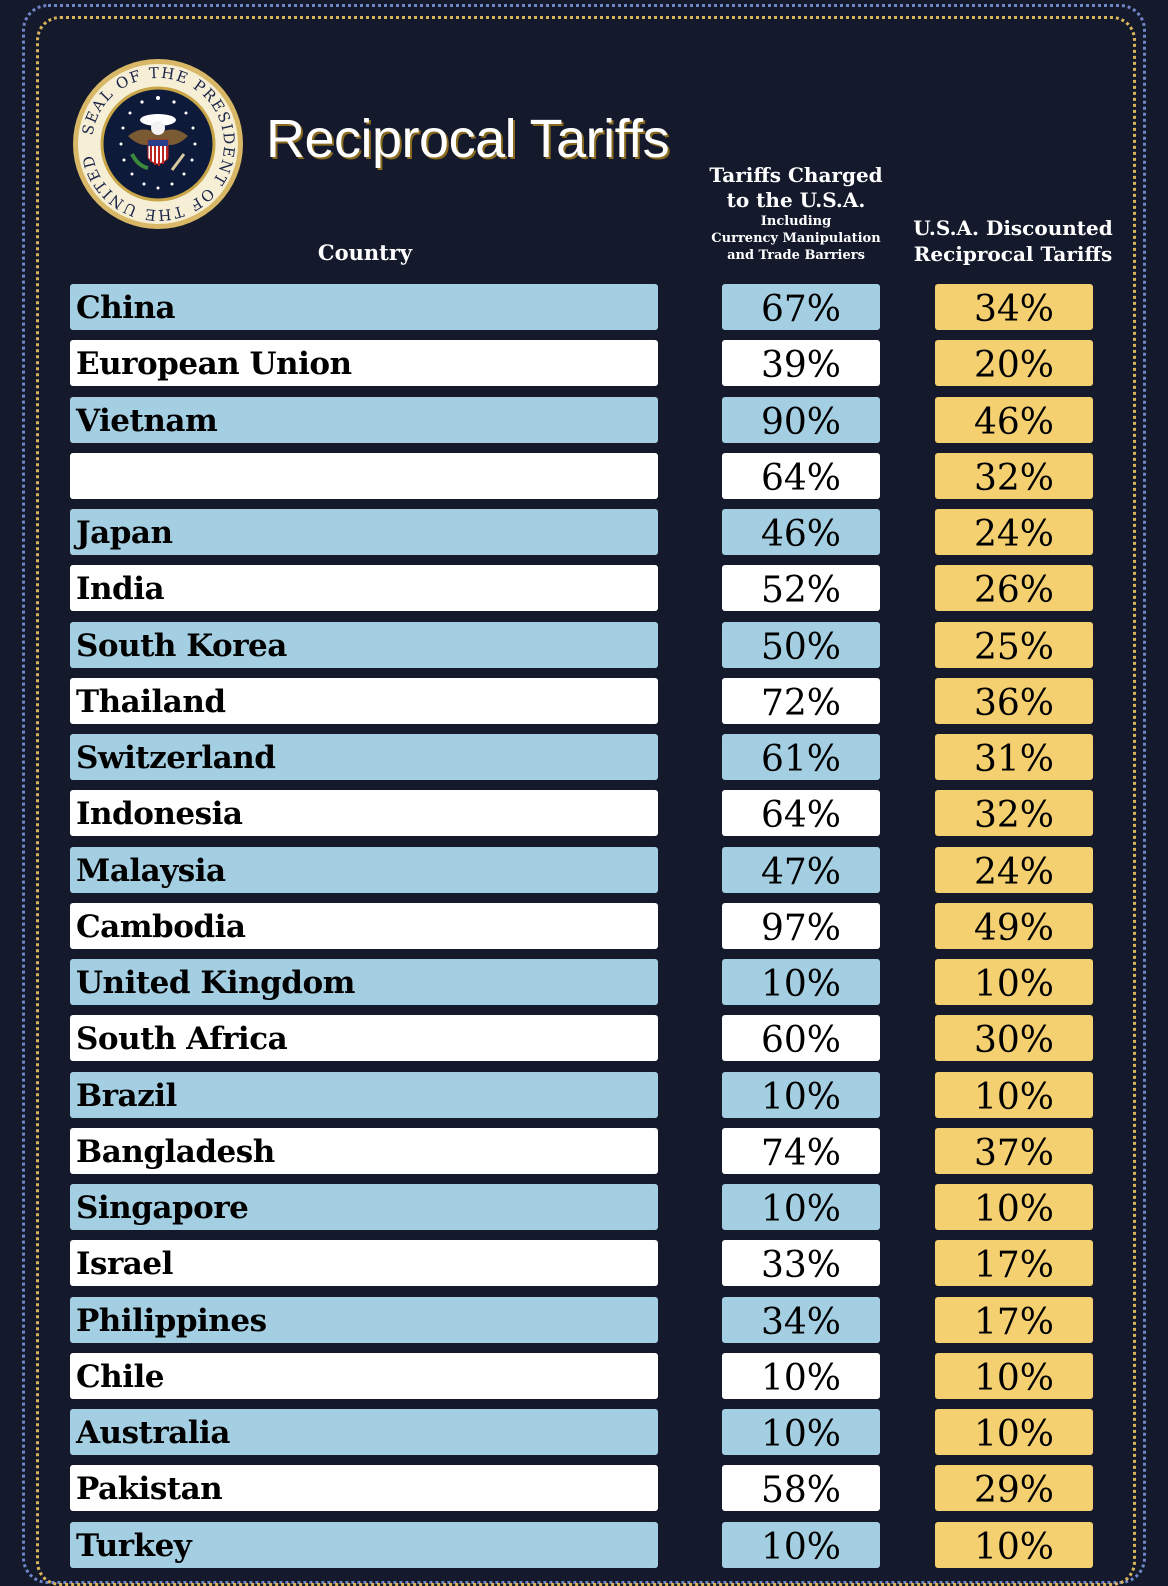 The height and width of the screenshot is (1586, 1168). Describe the element at coordinates (364, 757) in the screenshot. I see `country-cell: Switzerland` at that location.